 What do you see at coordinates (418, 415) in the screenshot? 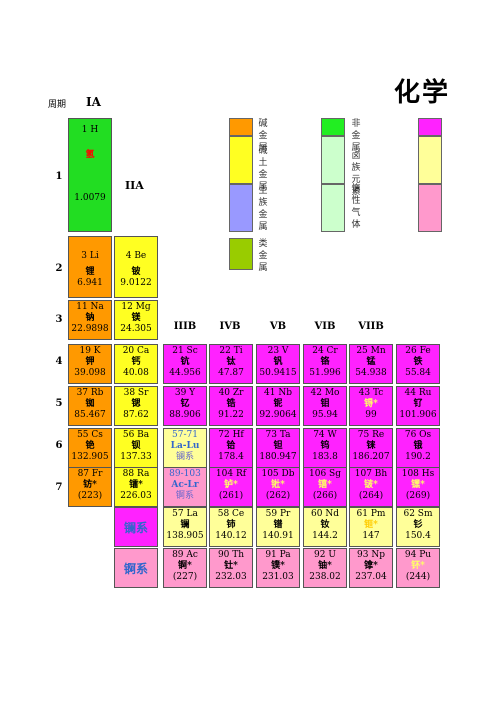
I see `element-mass: 101.906` at bounding box center [418, 415].